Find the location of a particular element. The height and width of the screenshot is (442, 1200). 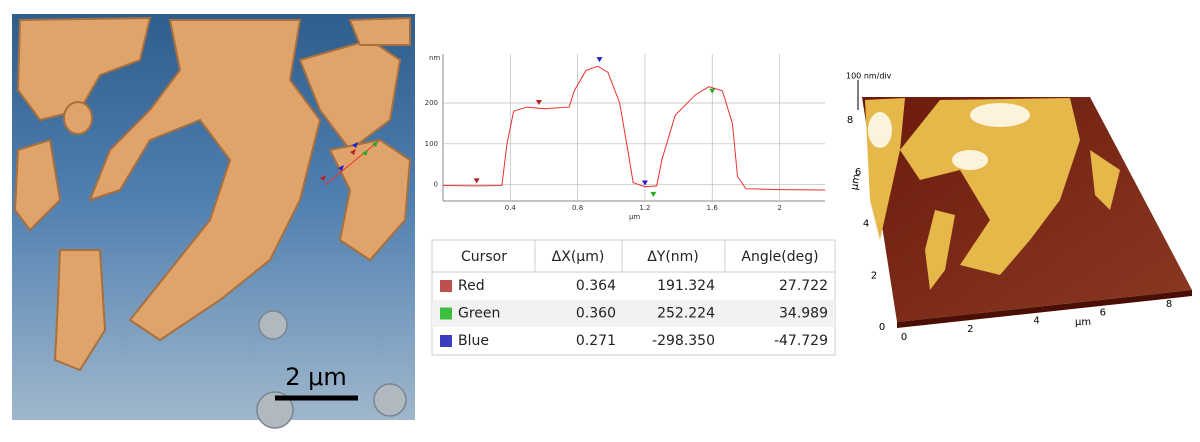

table-cell: 27.722 is located at coordinates (803, 286).